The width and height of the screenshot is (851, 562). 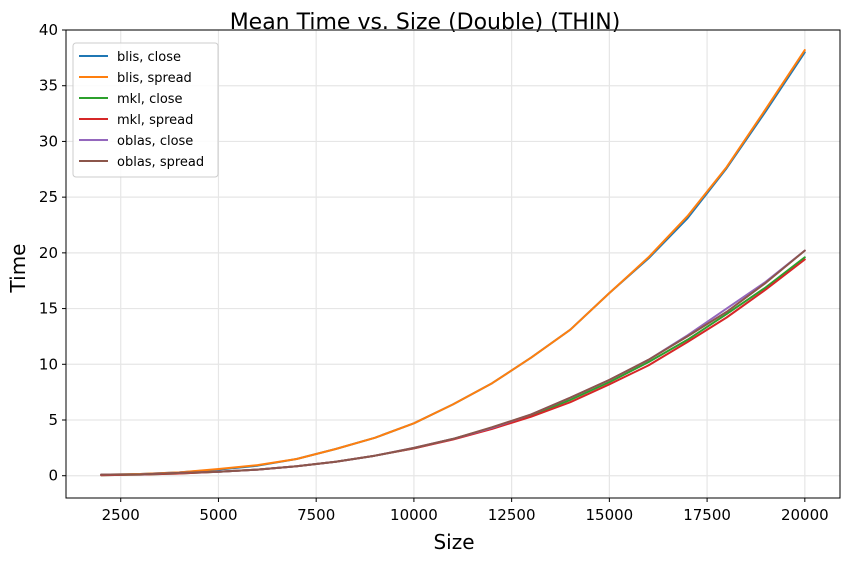 I want to click on x-tick-label: 20000, so click(x=805, y=515).